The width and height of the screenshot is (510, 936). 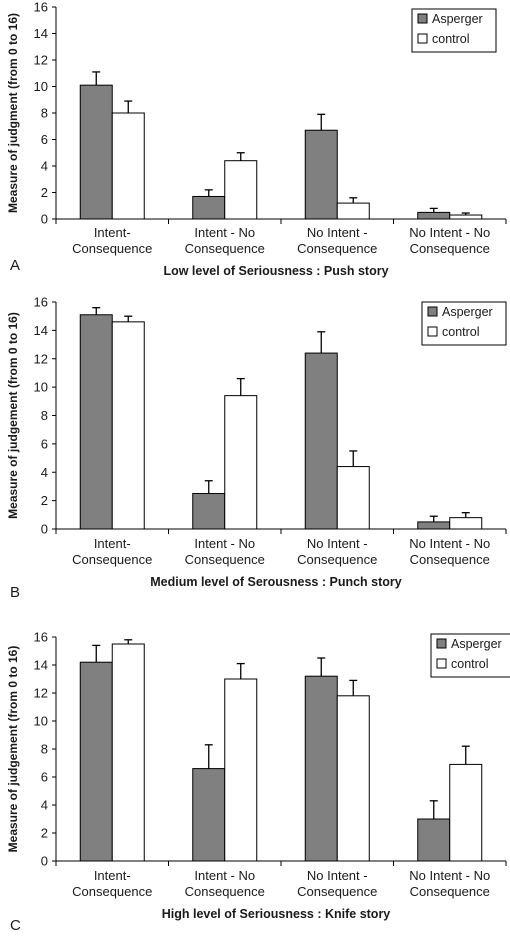 What do you see at coordinates (13, 113) in the screenshot?
I see `y-axis-title: Measure of judgment (from 0 to 16)` at bounding box center [13, 113].